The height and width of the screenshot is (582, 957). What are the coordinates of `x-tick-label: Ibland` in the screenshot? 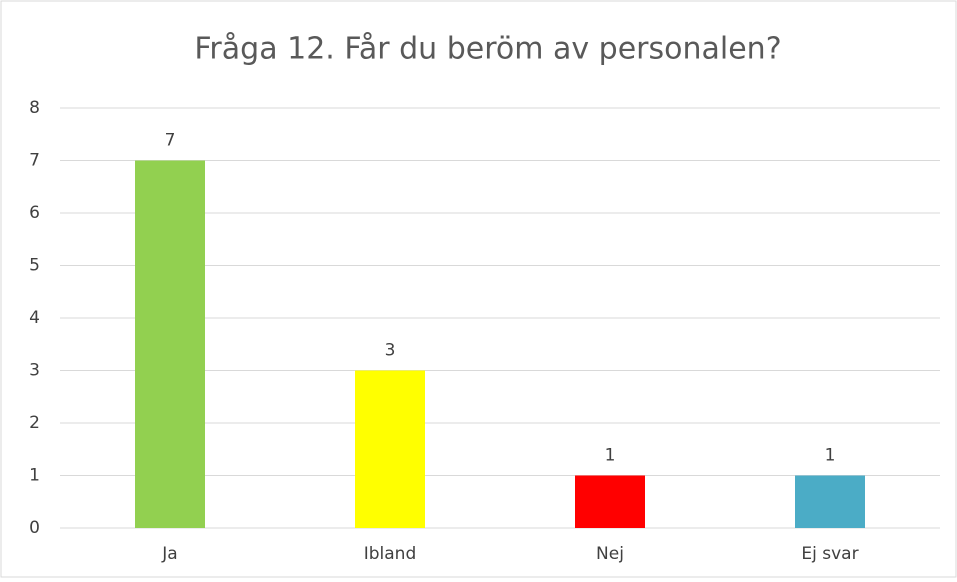 It's located at (390, 554).